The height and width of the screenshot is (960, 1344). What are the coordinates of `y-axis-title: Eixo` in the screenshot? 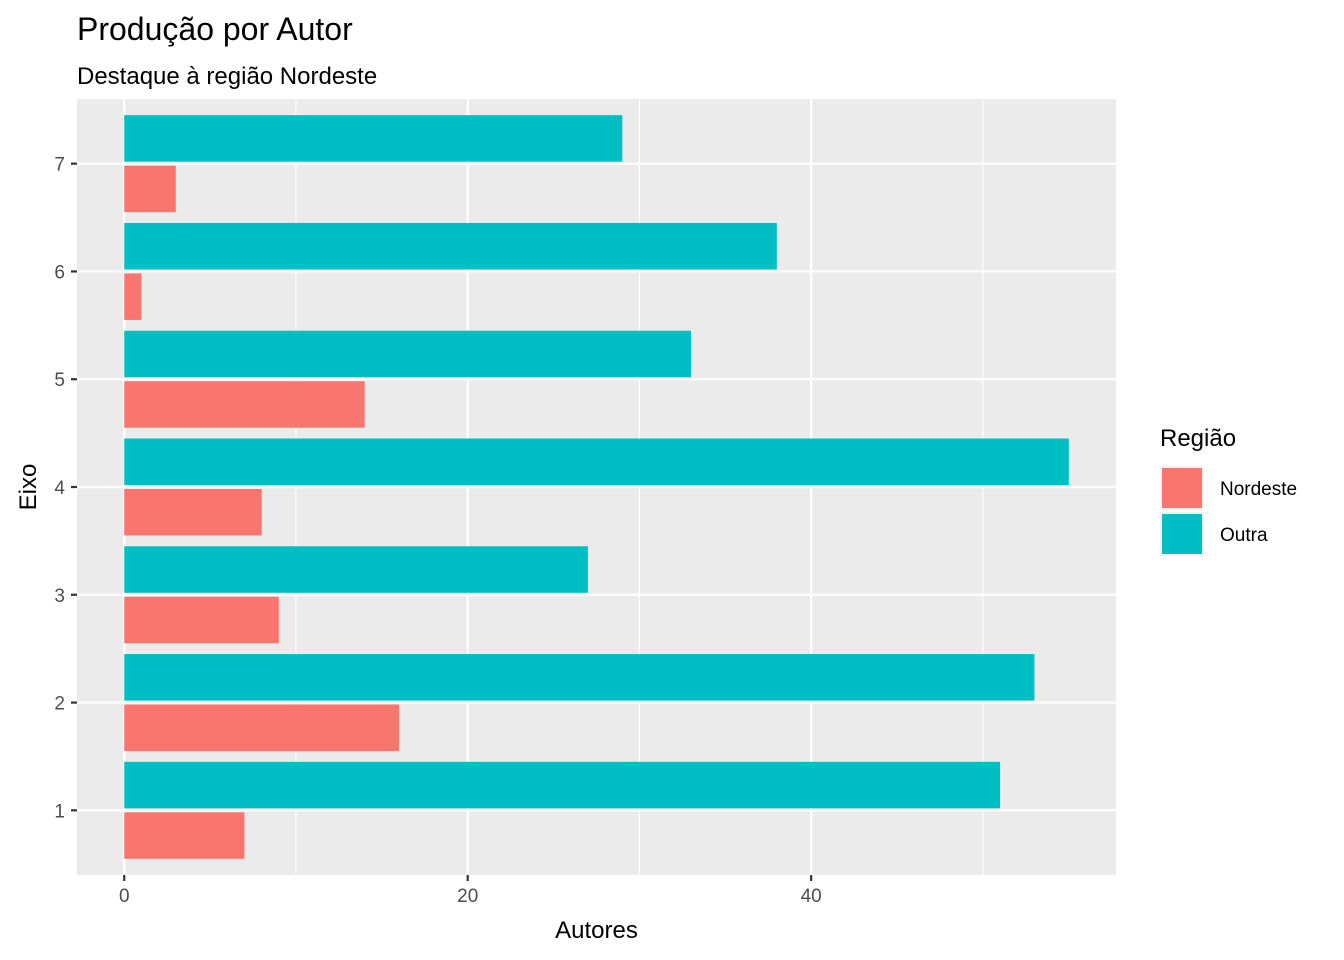 It's located at (28, 487).